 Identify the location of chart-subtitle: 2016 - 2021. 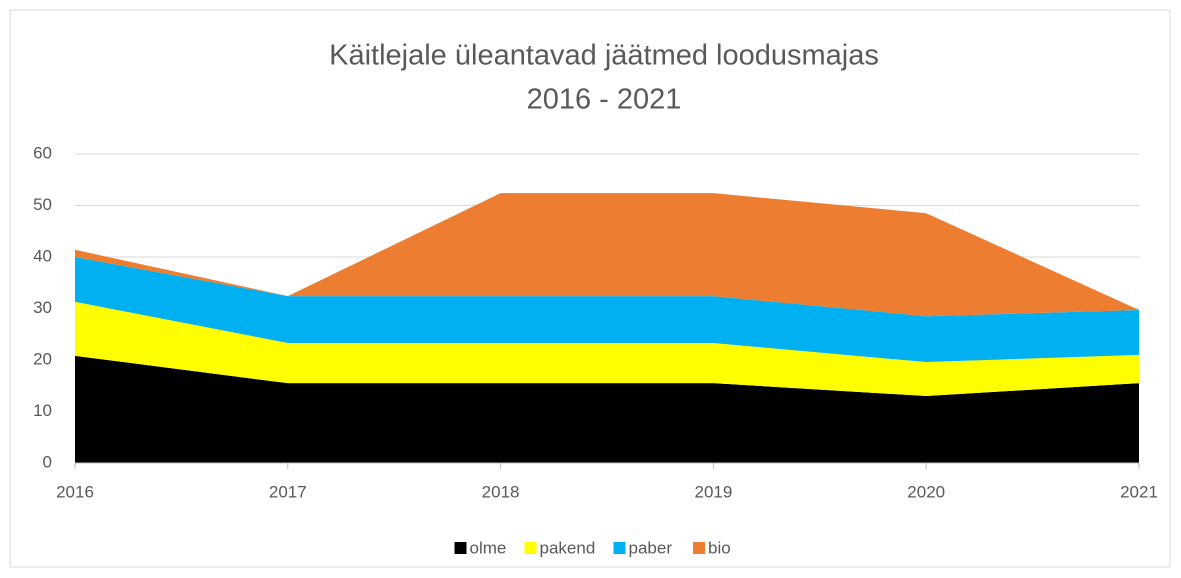
(604, 100).